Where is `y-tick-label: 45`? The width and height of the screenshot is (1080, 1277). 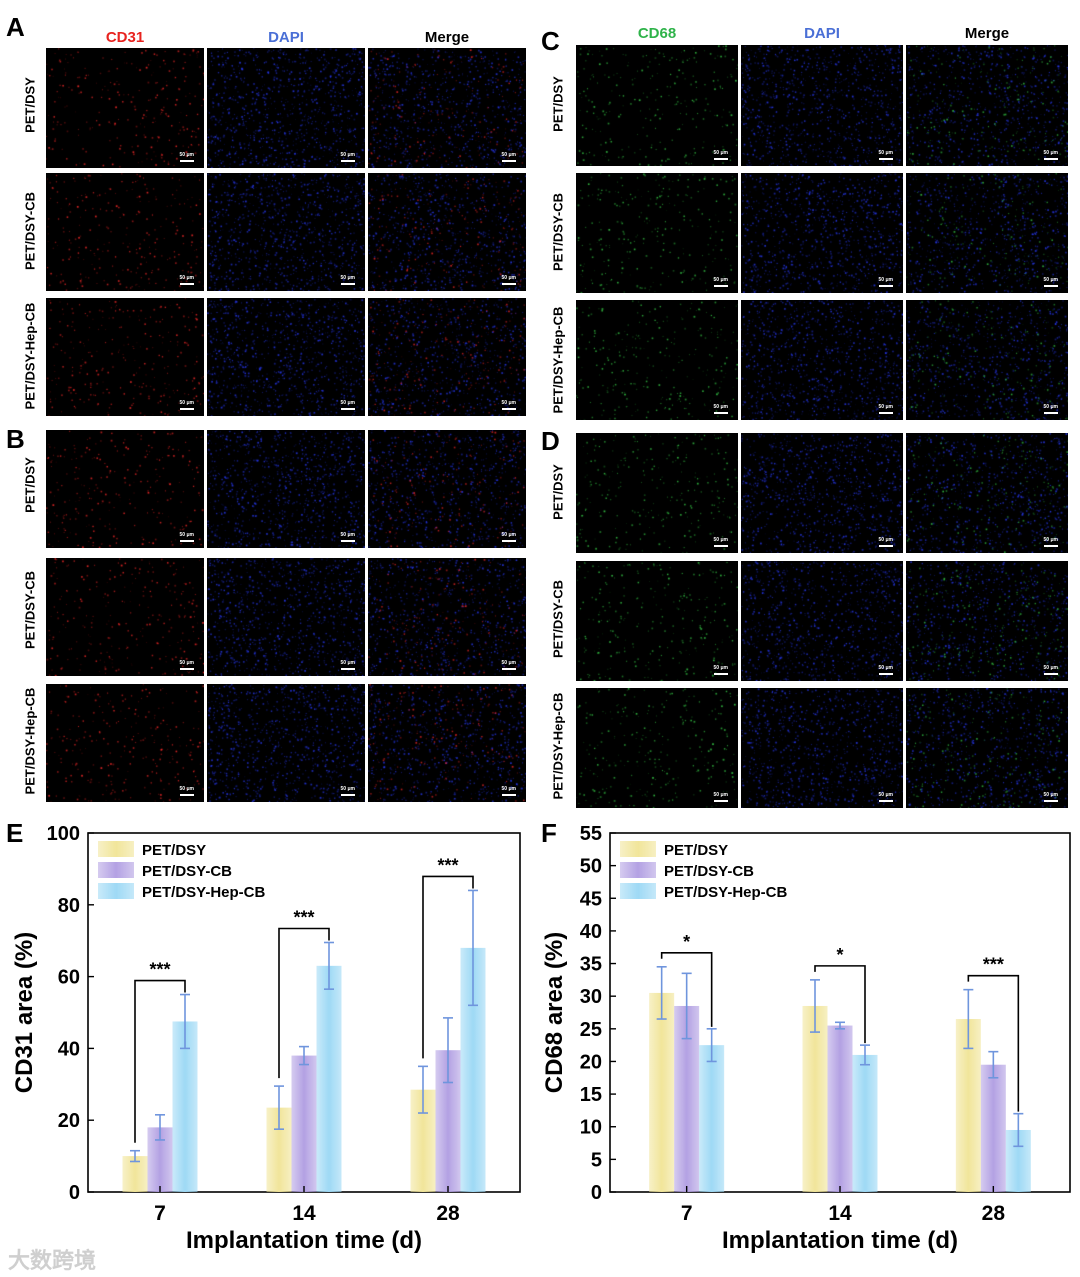
y-tick-label: 45 is located at coordinates (591, 899).